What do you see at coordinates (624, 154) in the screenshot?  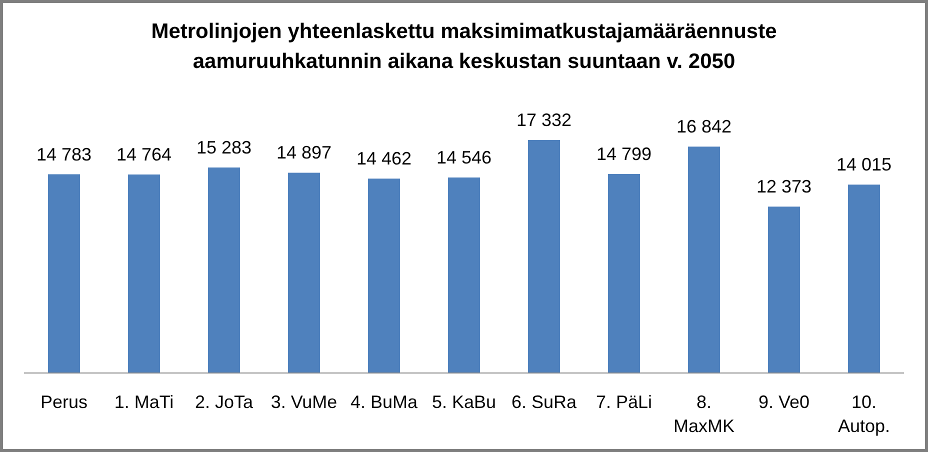 I see `data-label: 14 799` at bounding box center [624, 154].